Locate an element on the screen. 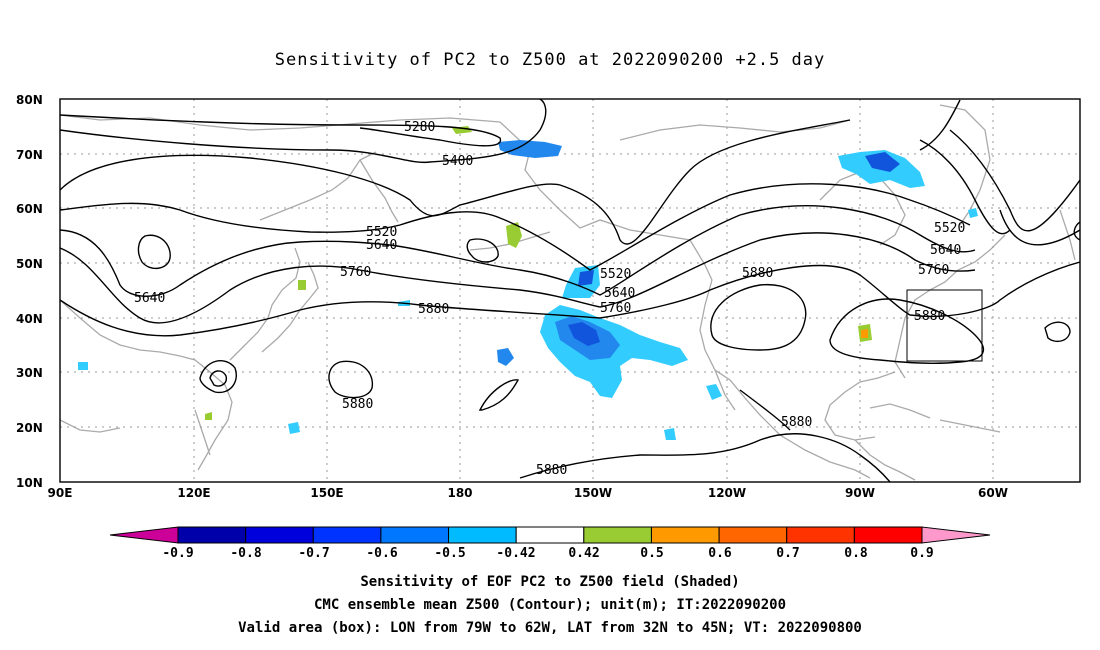 The width and height of the screenshot is (1100, 650). contour-5640-east is located at coordinates (1014, 180).